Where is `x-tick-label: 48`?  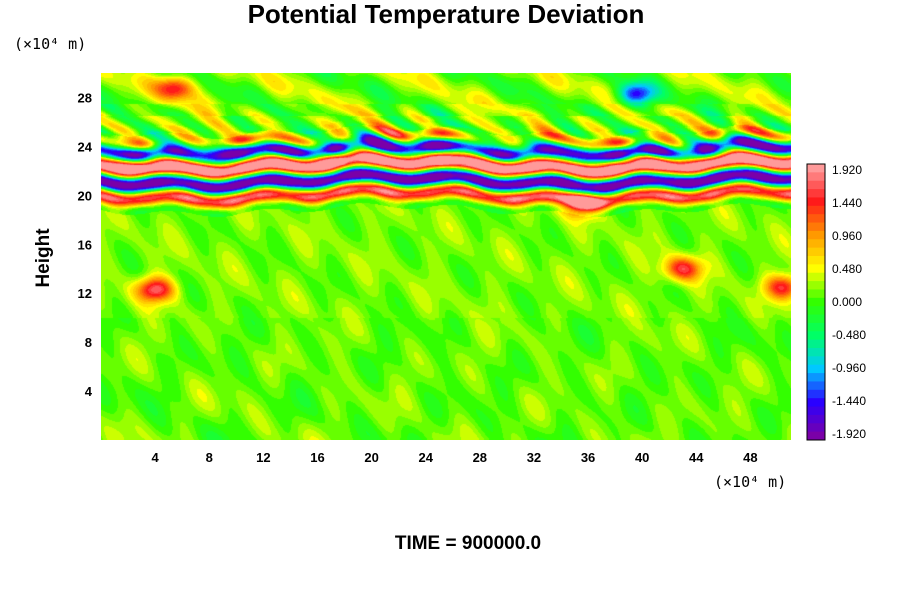 x-tick-label: 48 is located at coordinates (750, 457).